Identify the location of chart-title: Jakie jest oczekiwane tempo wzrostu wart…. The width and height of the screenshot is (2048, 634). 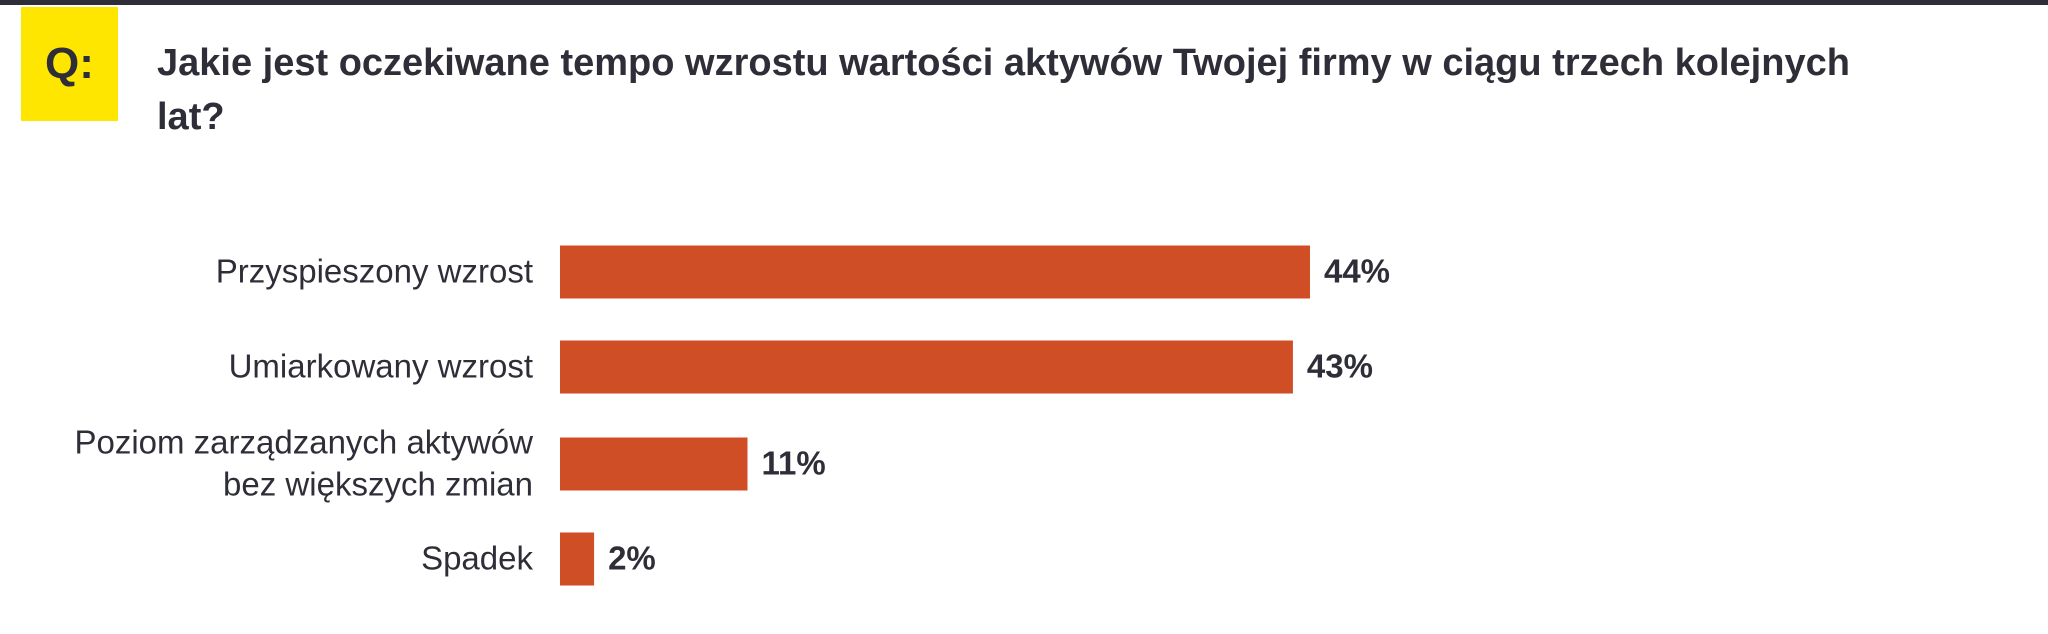
(1003, 90).